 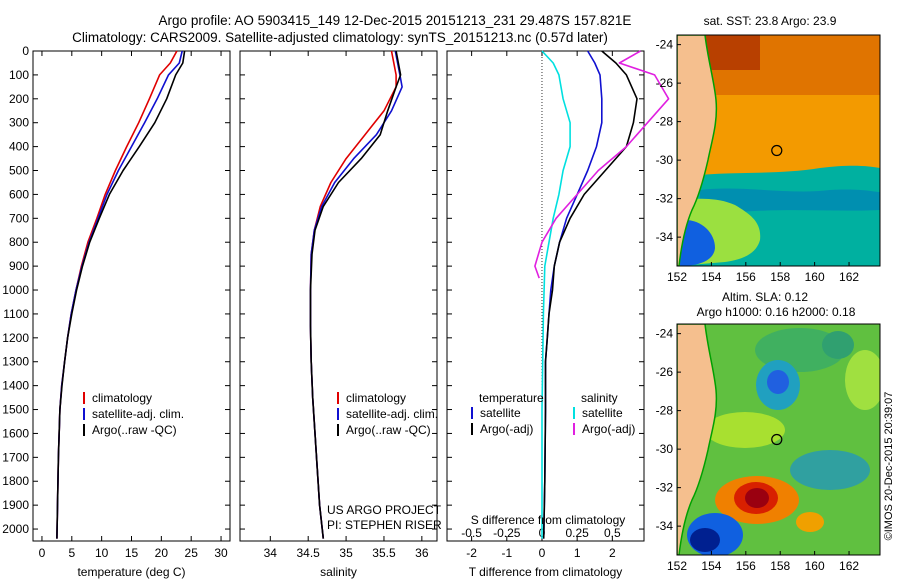 What do you see at coordinates (384, 525) in the screenshot?
I see `project-line-2: PI: STEPHEN RISER` at bounding box center [384, 525].